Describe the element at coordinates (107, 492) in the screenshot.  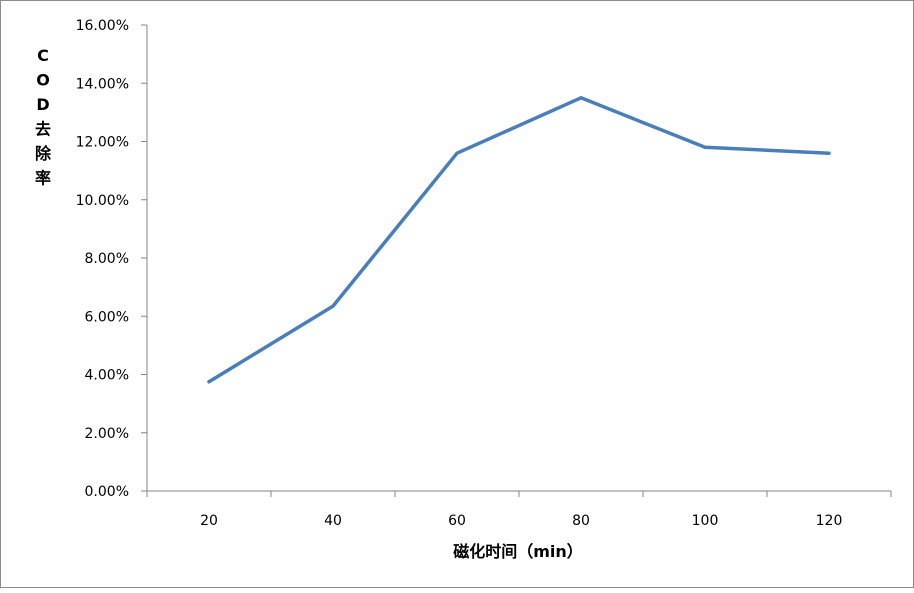
I see `y-tick-label: 0.00%` at that location.